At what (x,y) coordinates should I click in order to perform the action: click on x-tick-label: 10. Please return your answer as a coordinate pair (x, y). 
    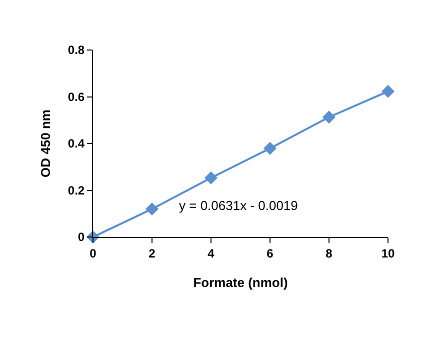
    Looking at the image, I should click on (388, 253).